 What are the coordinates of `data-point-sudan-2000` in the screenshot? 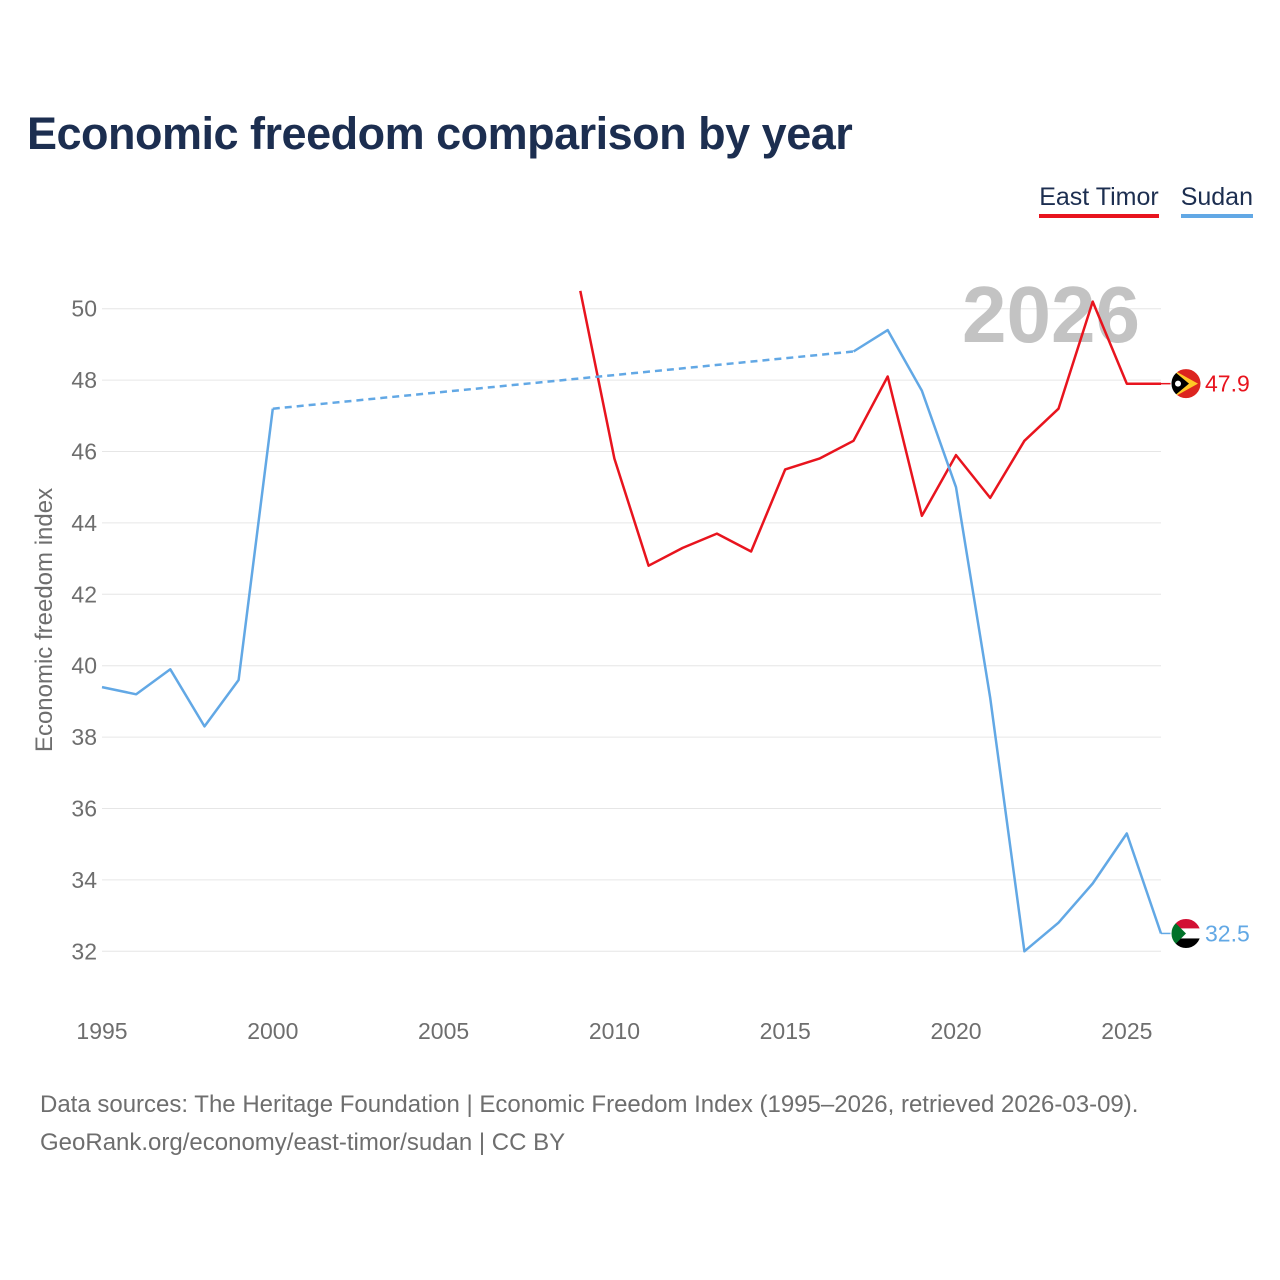 It's located at (273, 409).